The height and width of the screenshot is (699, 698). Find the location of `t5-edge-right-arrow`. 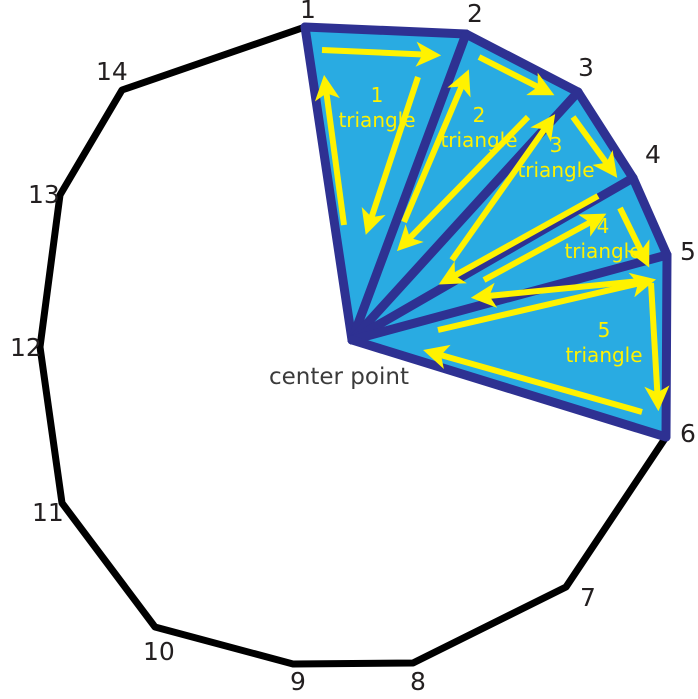

t5-edge-right-arrow is located at coordinates (533, 379).